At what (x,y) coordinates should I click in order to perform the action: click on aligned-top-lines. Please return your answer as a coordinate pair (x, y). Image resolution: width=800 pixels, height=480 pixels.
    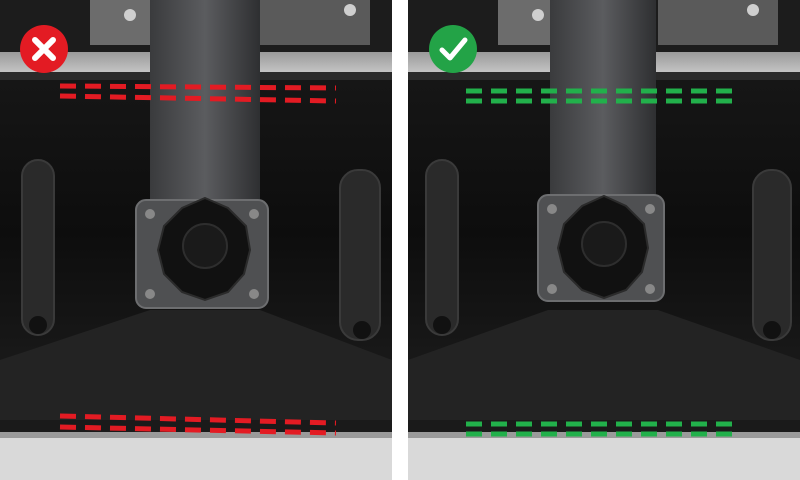
    Looking at the image, I should click on (603, 96).